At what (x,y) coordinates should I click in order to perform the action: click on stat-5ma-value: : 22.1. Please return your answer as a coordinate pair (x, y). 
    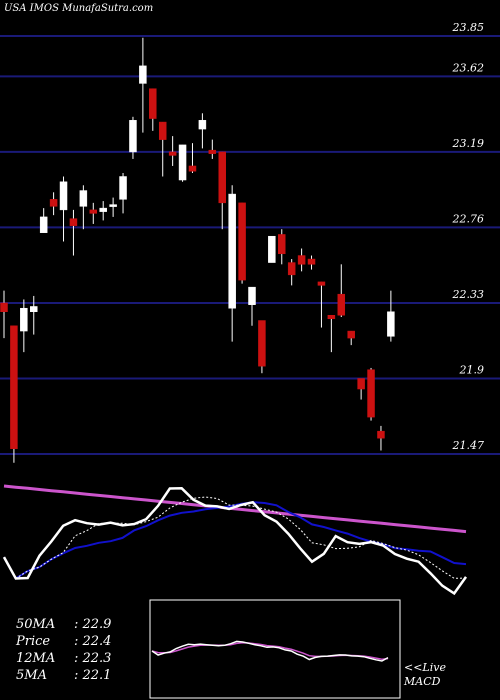
    Looking at the image, I should click on (93, 675).